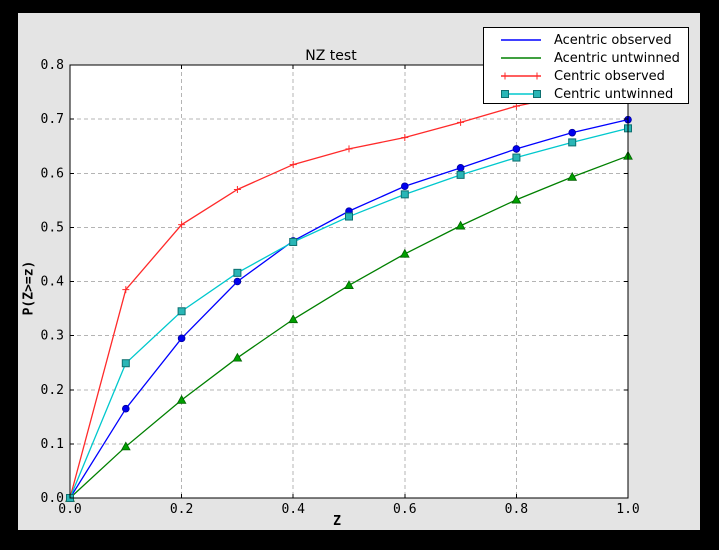 This screenshot has width=719, height=550. I want to click on legend-label: Centric observed, so click(609, 76).